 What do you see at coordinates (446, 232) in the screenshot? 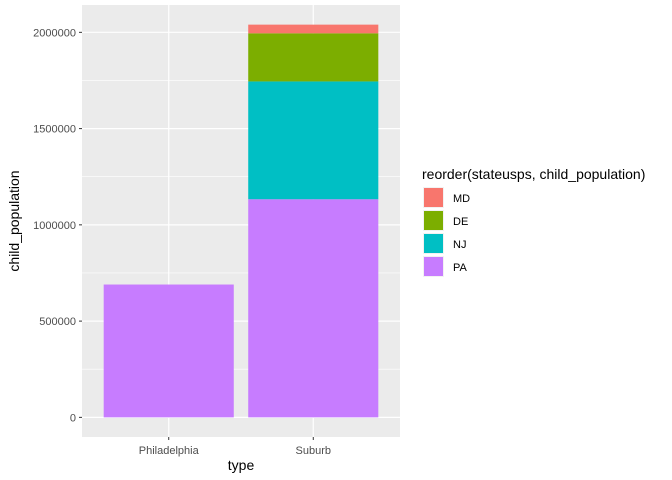
I see `legend: MD DE NJ PA` at bounding box center [446, 232].